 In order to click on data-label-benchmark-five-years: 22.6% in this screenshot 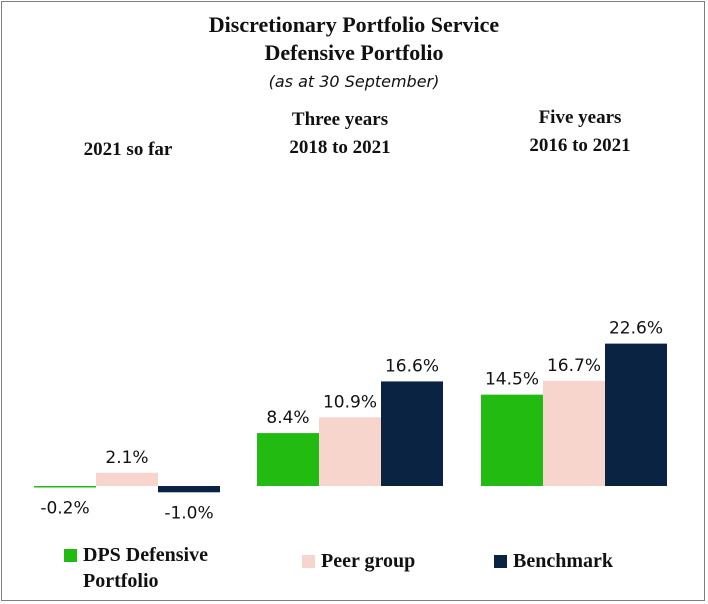, I will do `click(636, 329)`.